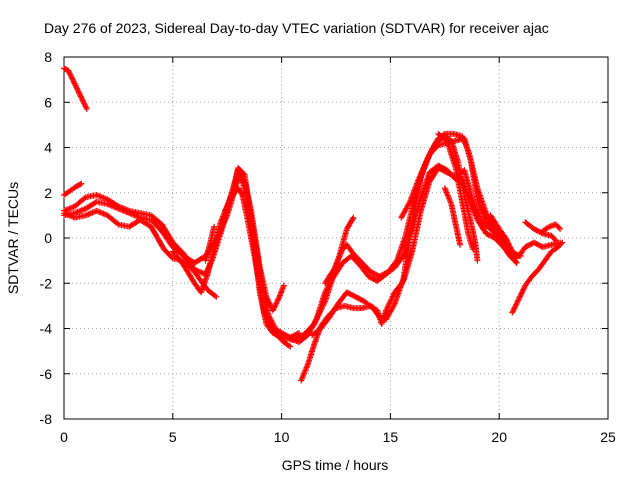 This screenshot has height=480, width=640. I want to click on x-tick-label: 15, so click(391, 437).